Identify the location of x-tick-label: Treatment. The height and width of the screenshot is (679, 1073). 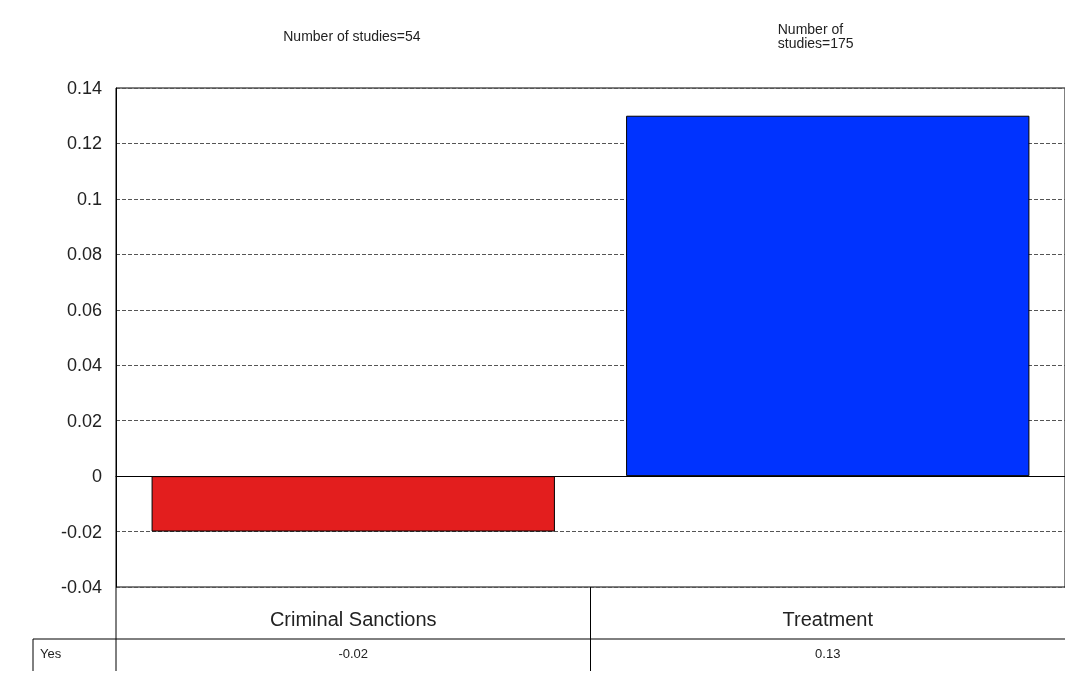
(828, 619).